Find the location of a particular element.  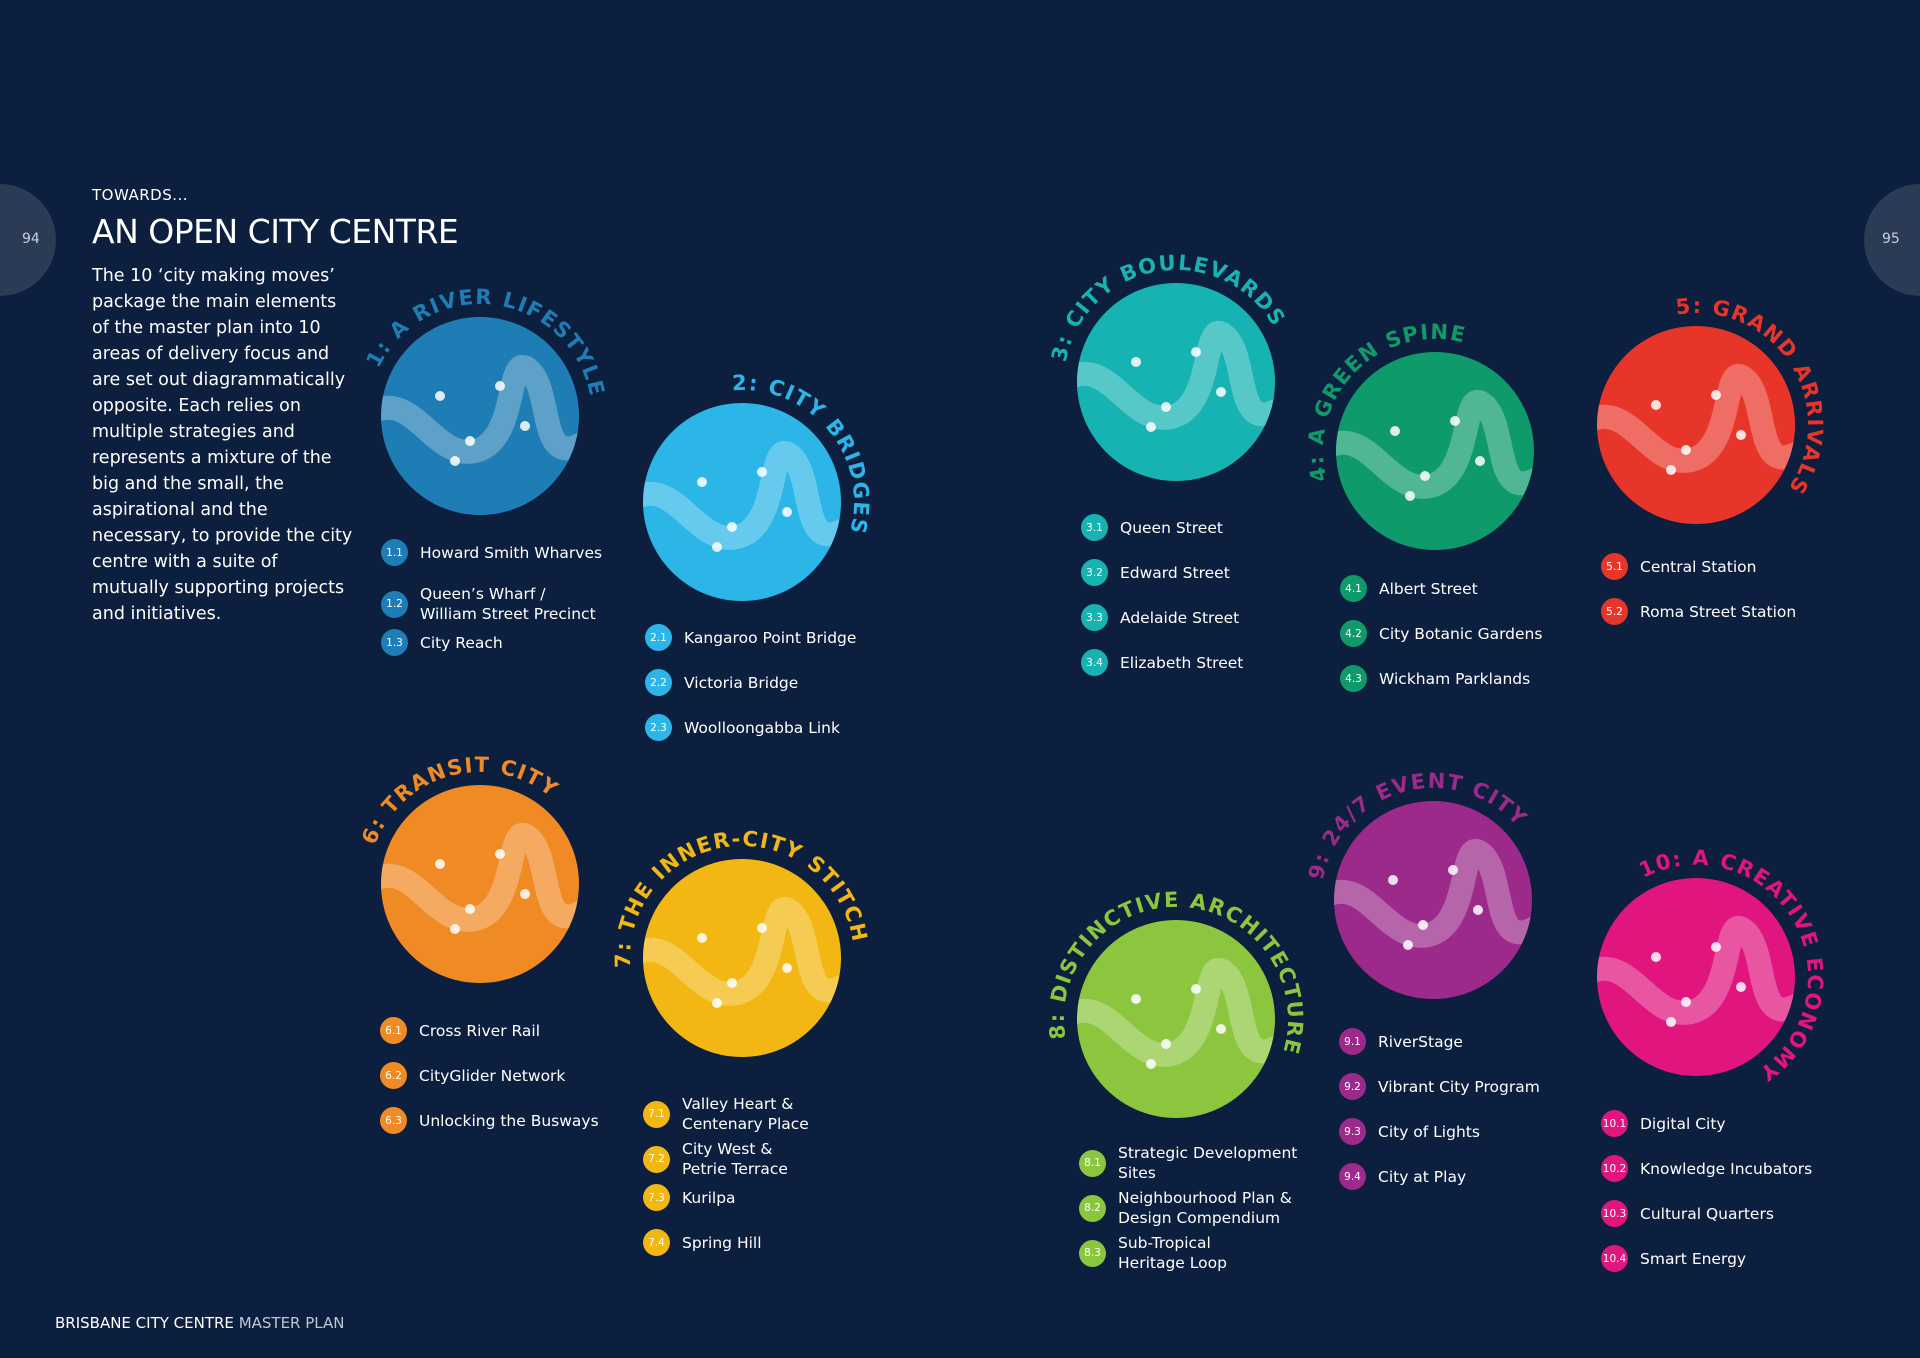

list-item: 2.3 Woolloongabba Link is located at coordinates (742, 727).